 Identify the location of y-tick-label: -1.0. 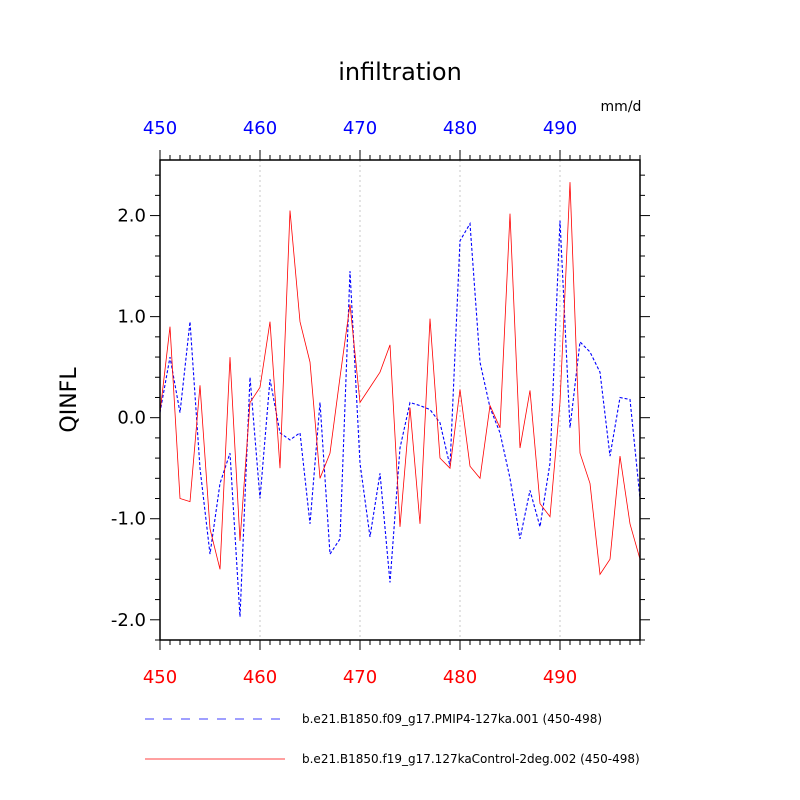
(128, 519).